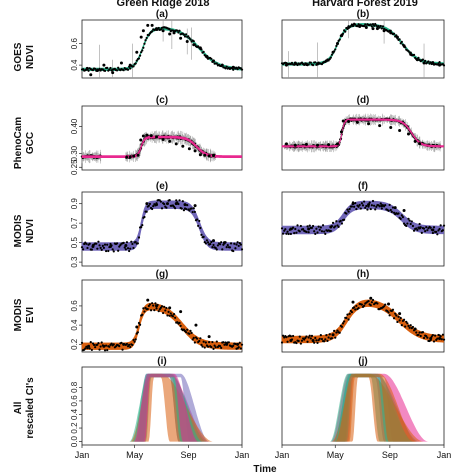 Image resolution: width=474 pixels, height=474 pixels. Describe the element at coordinates (363, 186) in the screenshot. I see `panel-letter: (f)` at that location.